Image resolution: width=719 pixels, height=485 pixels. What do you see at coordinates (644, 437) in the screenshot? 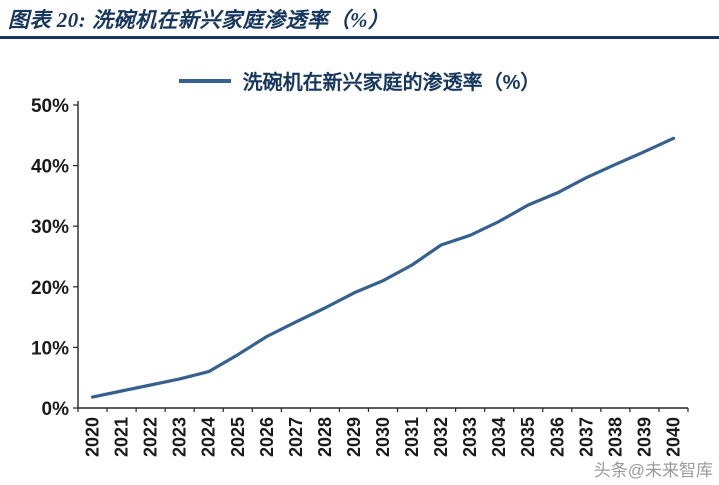
I see `x-axis-tick-label: 2039` at bounding box center [644, 437].